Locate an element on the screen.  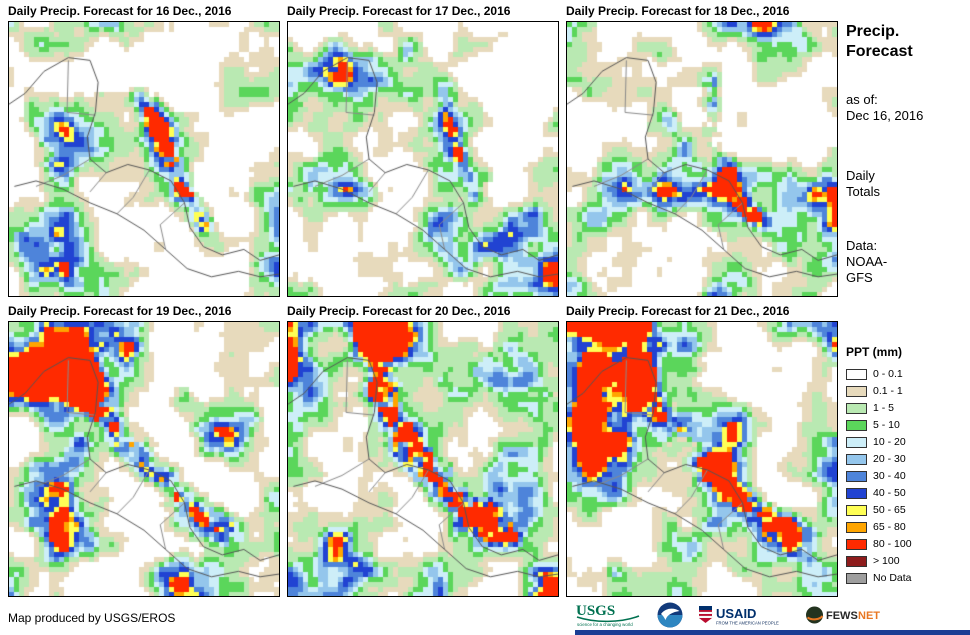
forecast-panel-16dec: Daily Precip. Forecast for 16 Dec., 2016 is located at coordinates (147, 150).